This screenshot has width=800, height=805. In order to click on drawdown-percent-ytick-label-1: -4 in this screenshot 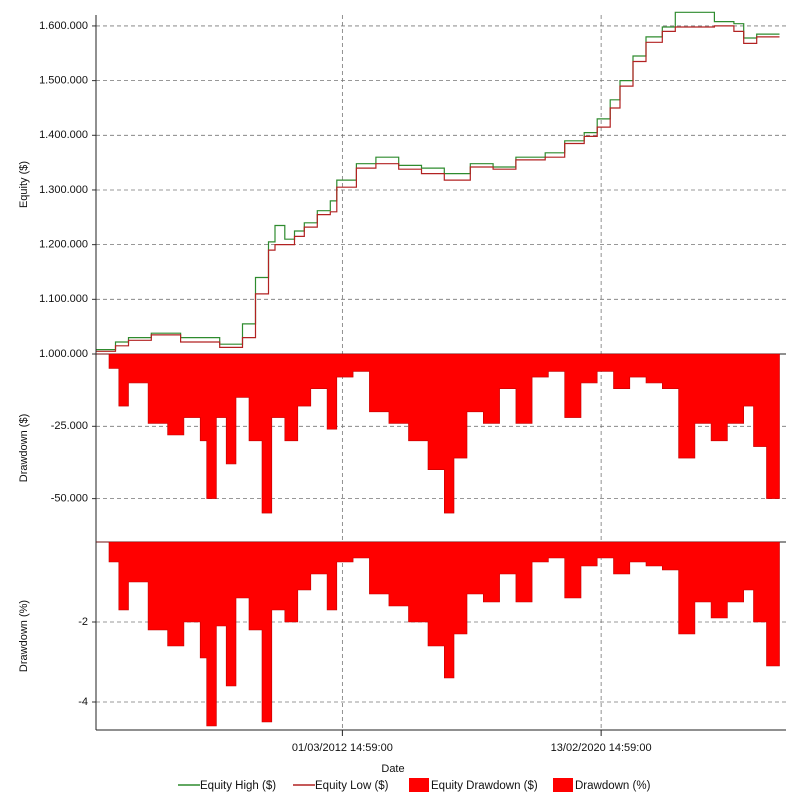, I will do `click(83, 702)`.